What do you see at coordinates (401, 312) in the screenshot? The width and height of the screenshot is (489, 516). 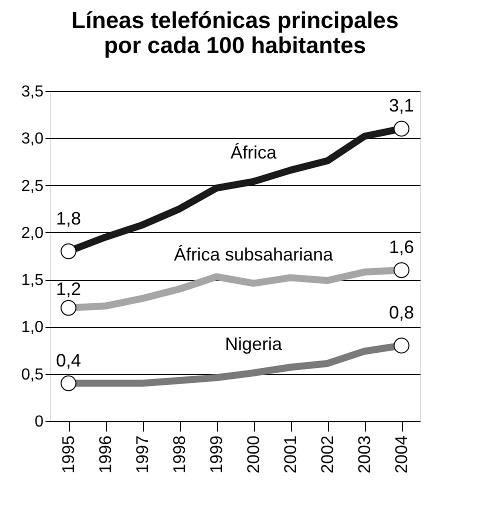 I see `data-label: 0,8` at bounding box center [401, 312].